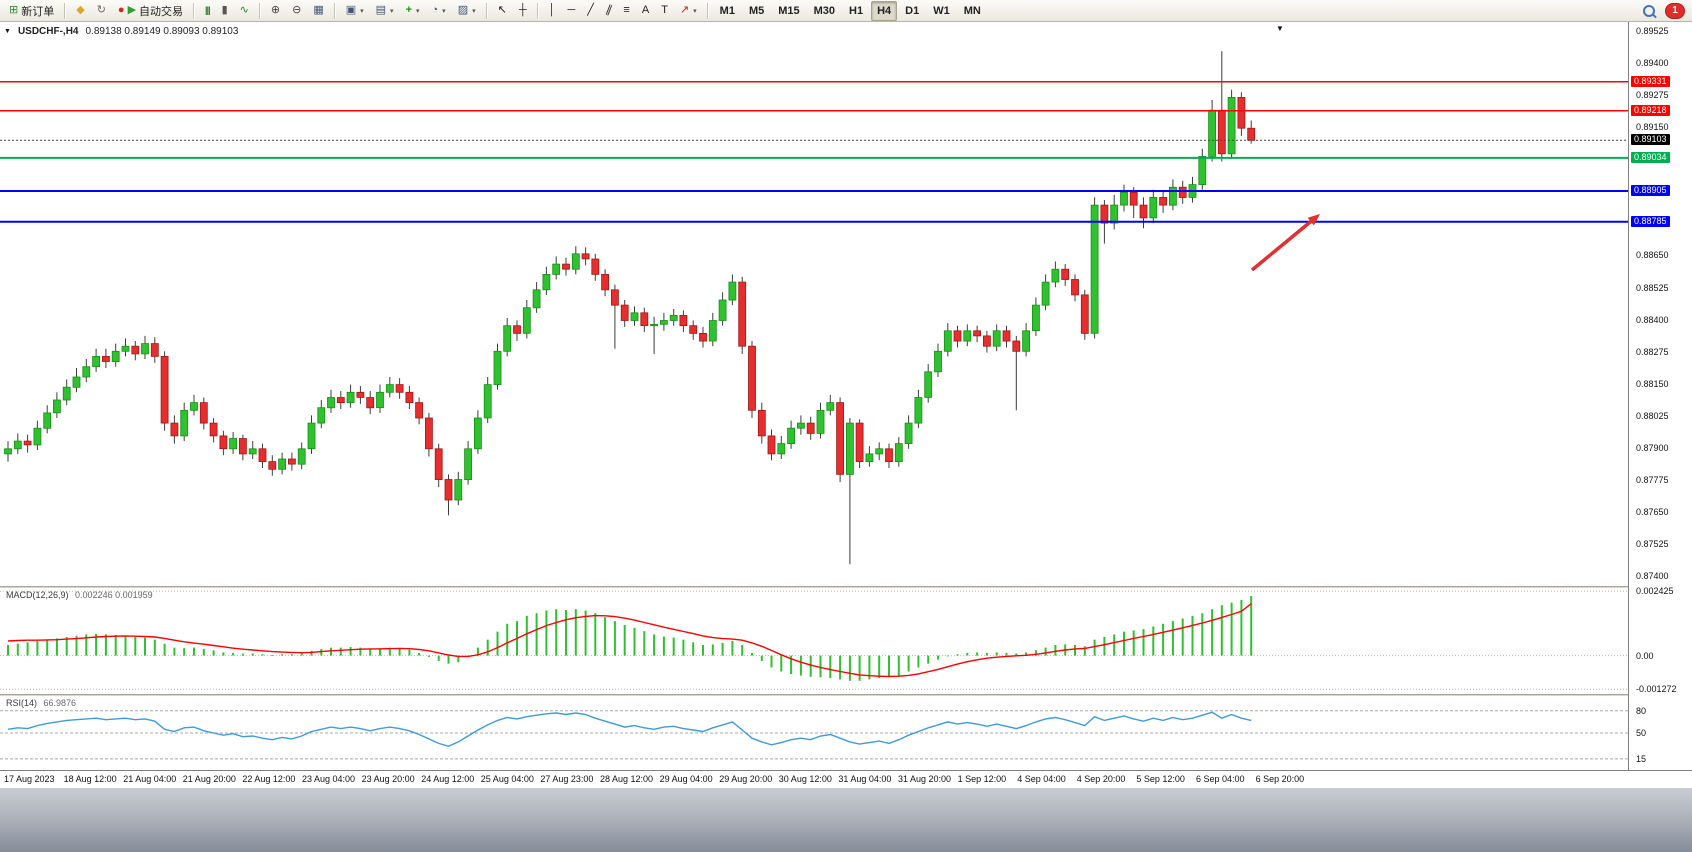 Image resolution: width=1692 pixels, height=852 pixels. Describe the element at coordinates (1652, 127) in the screenshot. I see `price-tick: 0.89150` at that location.